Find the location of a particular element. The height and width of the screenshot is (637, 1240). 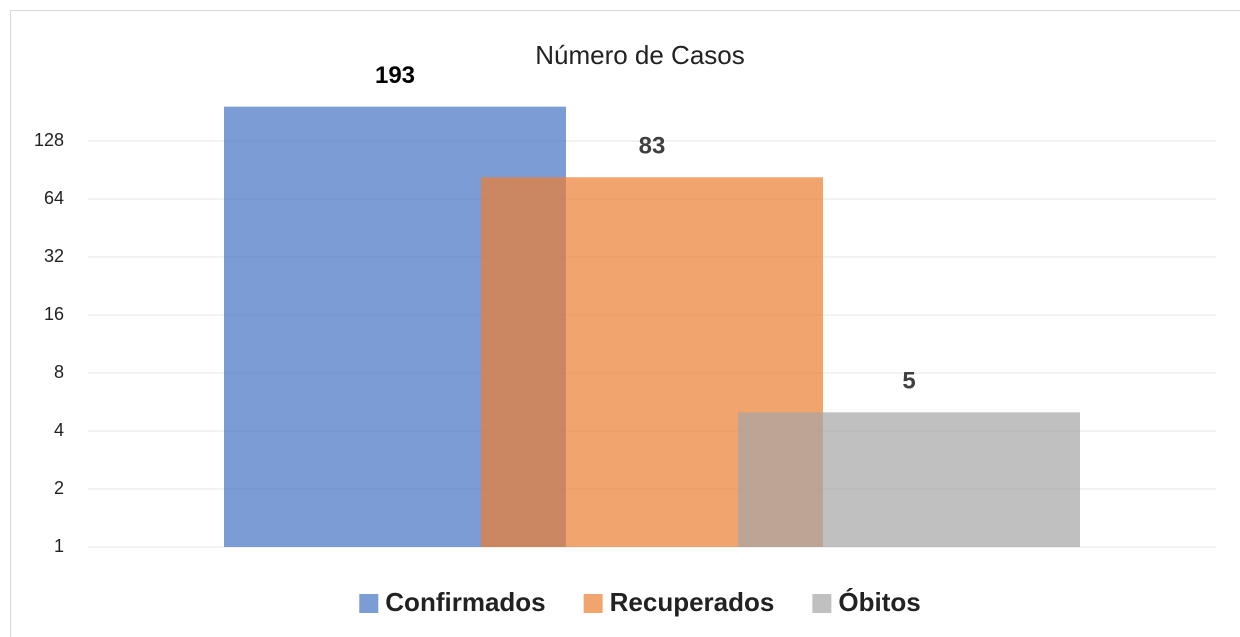

data-label: 83 is located at coordinates (652, 146).